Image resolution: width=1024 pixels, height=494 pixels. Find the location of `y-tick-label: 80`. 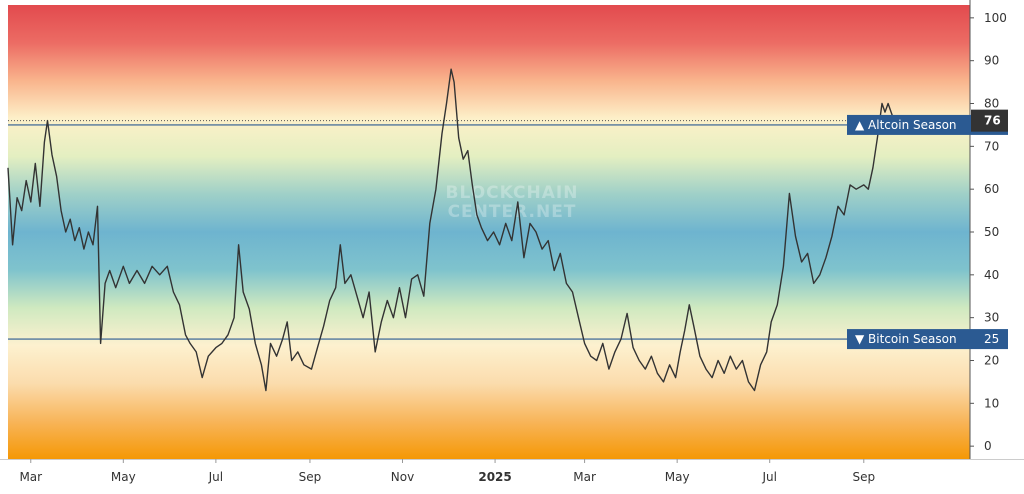

y-tick-label: 80 is located at coordinates (991, 104).